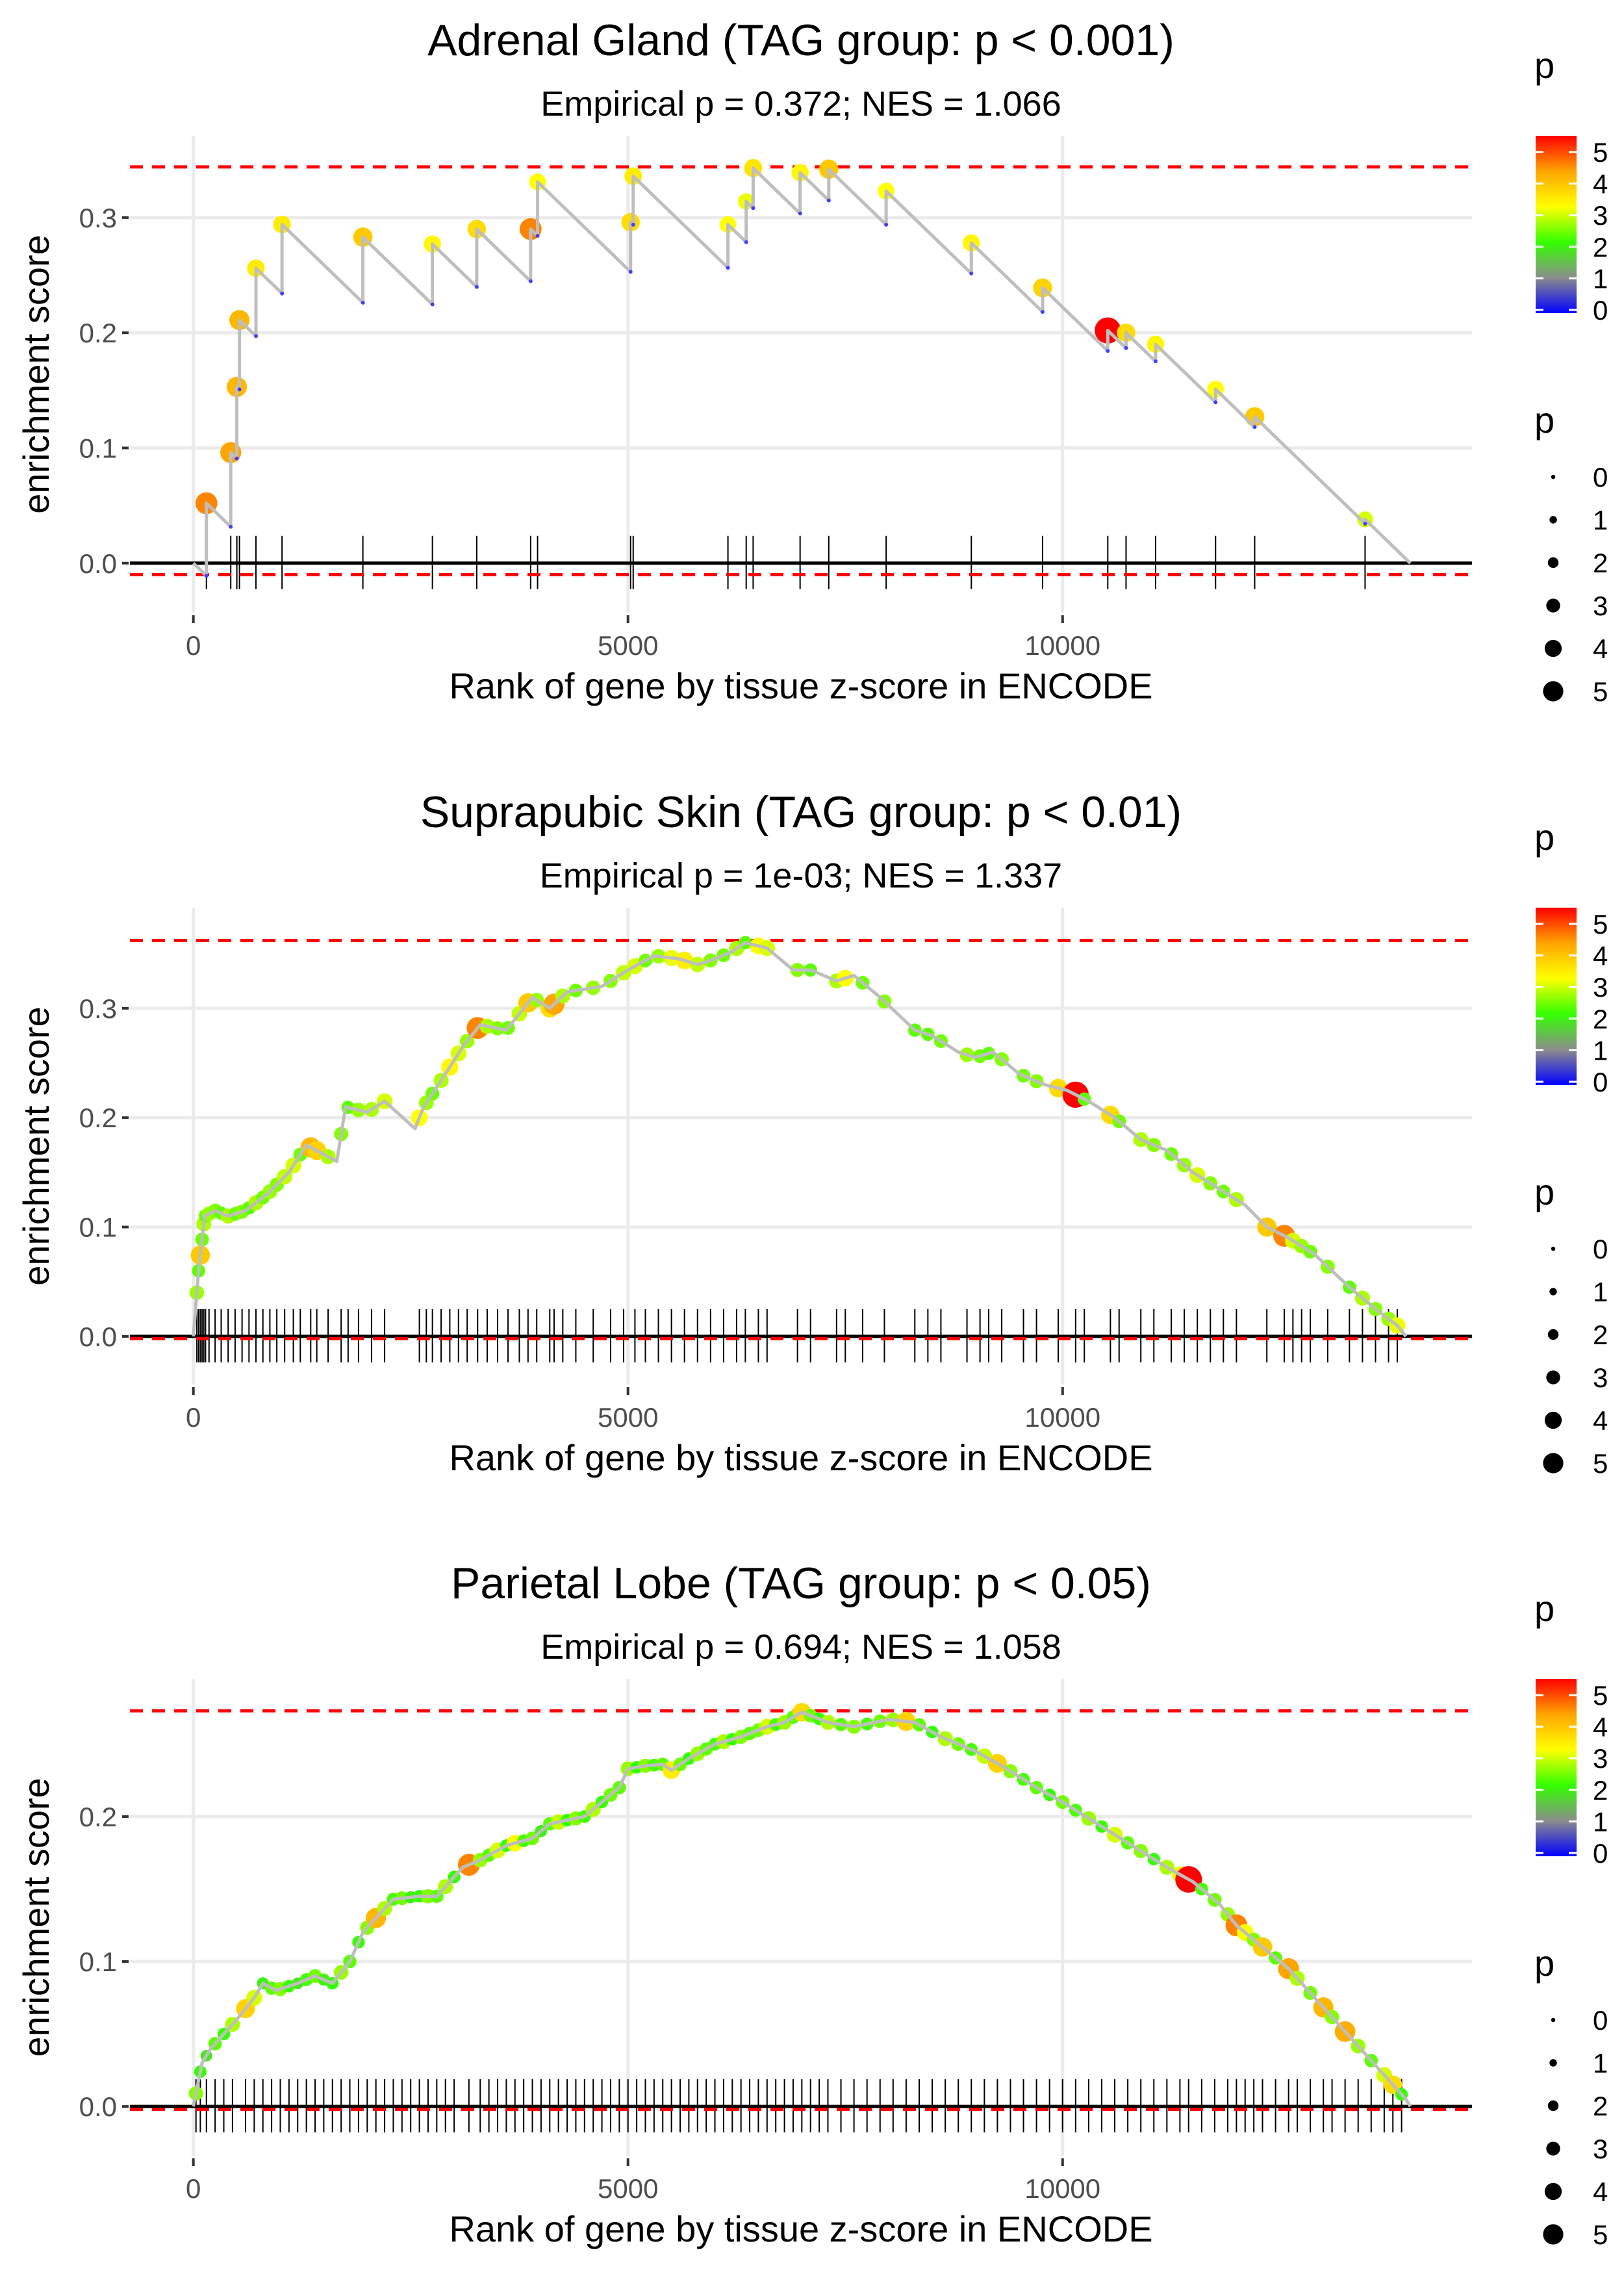  What do you see at coordinates (1556, 224) in the screenshot?
I see `colorbar` at bounding box center [1556, 224].